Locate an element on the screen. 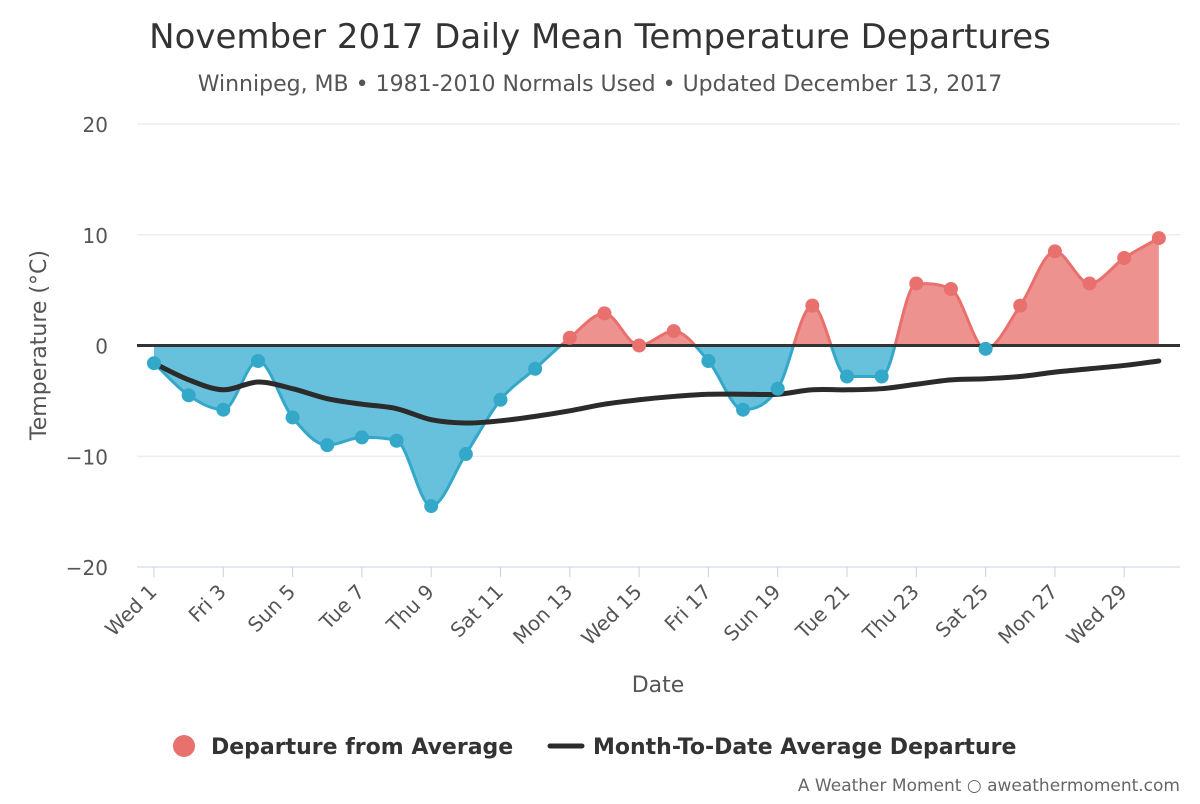  x-tick-label: Sat 11 is located at coordinates (476, 611).